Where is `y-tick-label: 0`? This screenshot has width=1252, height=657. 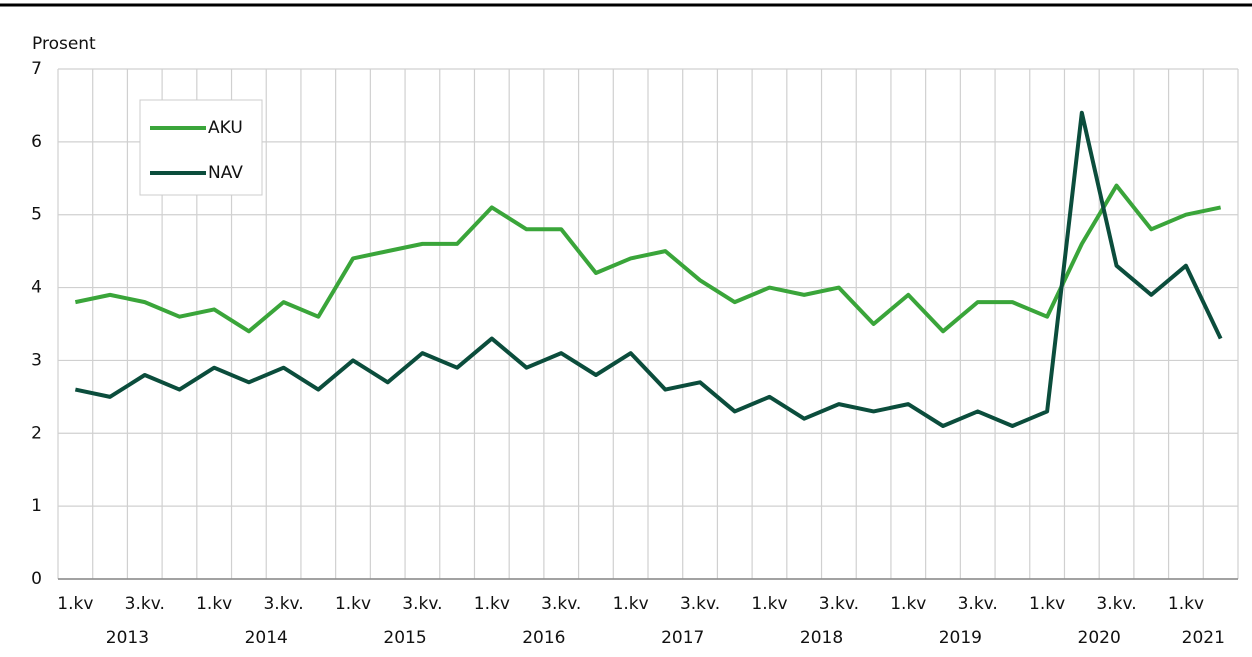 y-tick-label: 0 is located at coordinates (36, 579).